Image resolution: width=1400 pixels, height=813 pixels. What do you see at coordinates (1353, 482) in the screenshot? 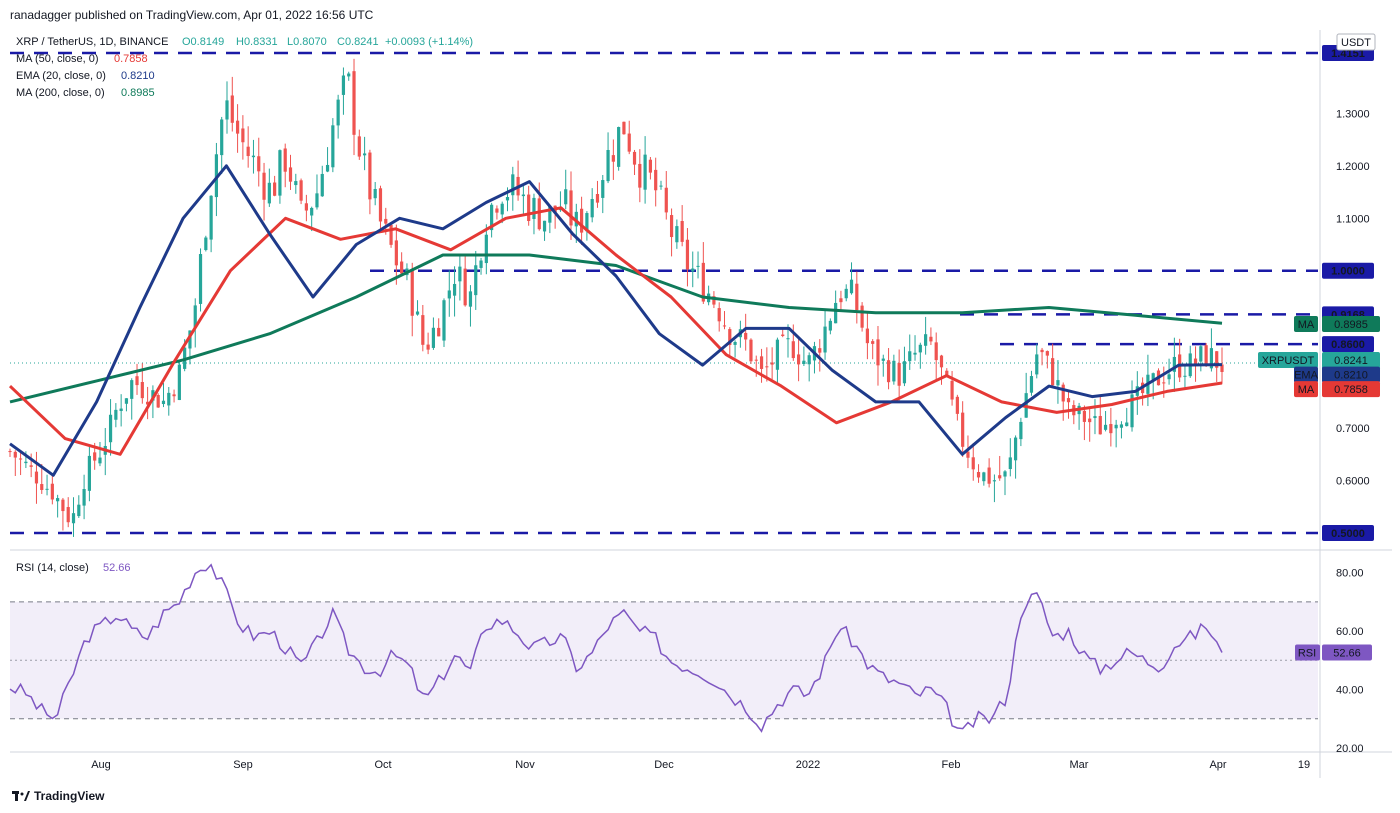
I see `price-tick-label: 0.6000` at bounding box center [1353, 482].